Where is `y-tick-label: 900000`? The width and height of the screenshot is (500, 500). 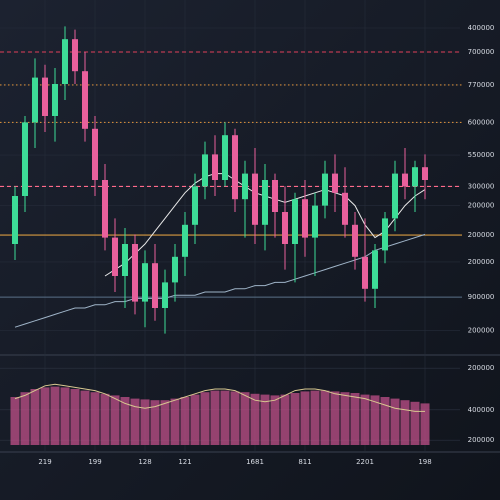 y-tick-label: 900000 is located at coordinates (481, 297).